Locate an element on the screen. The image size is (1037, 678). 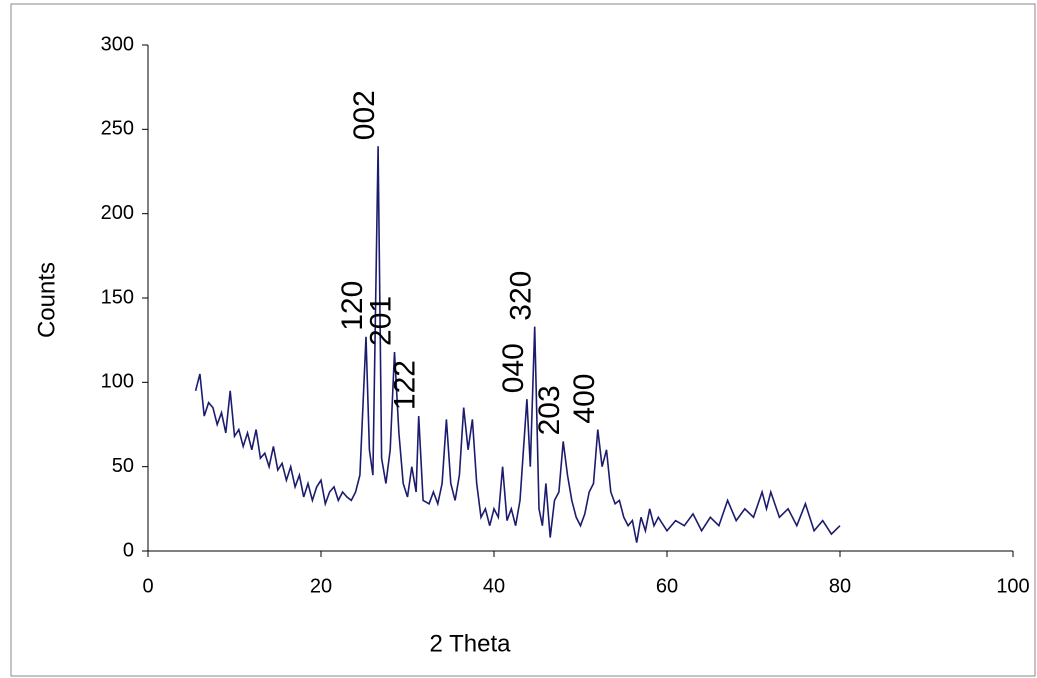
peak-label: 120 is located at coordinates (352, 306).